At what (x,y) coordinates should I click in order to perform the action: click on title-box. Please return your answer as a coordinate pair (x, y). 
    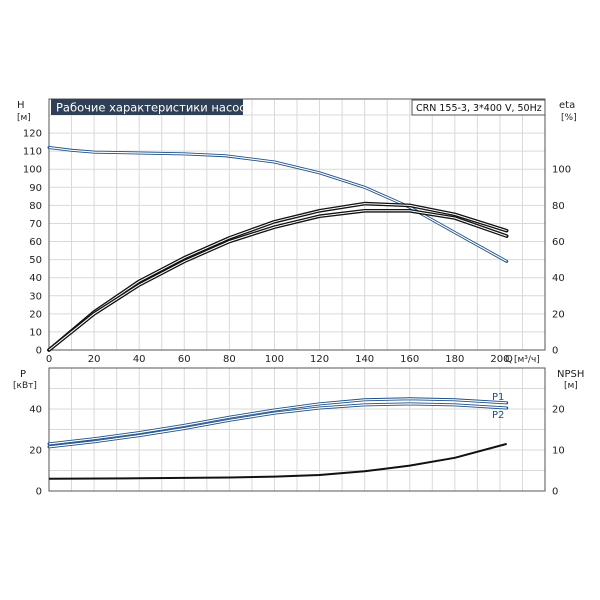
    Looking at the image, I should click on (147, 107).